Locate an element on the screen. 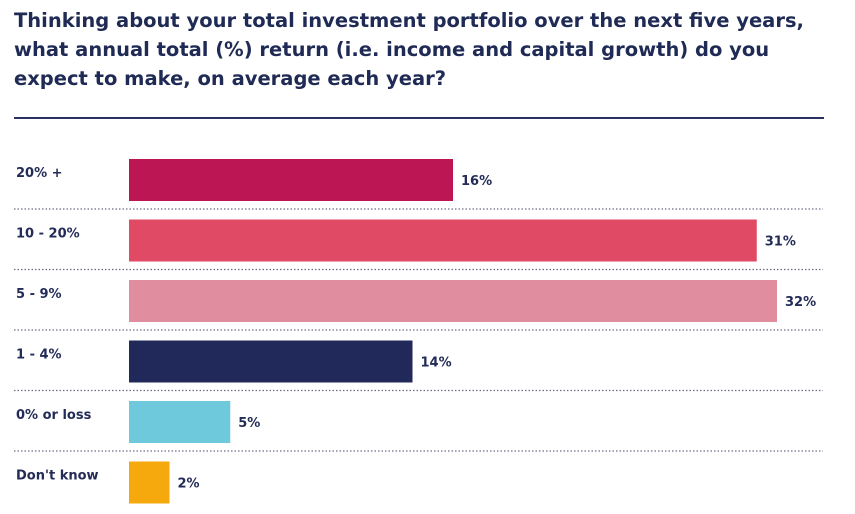 The image size is (855, 514). category-label: 0% or loss is located at coordinates (54, 415).